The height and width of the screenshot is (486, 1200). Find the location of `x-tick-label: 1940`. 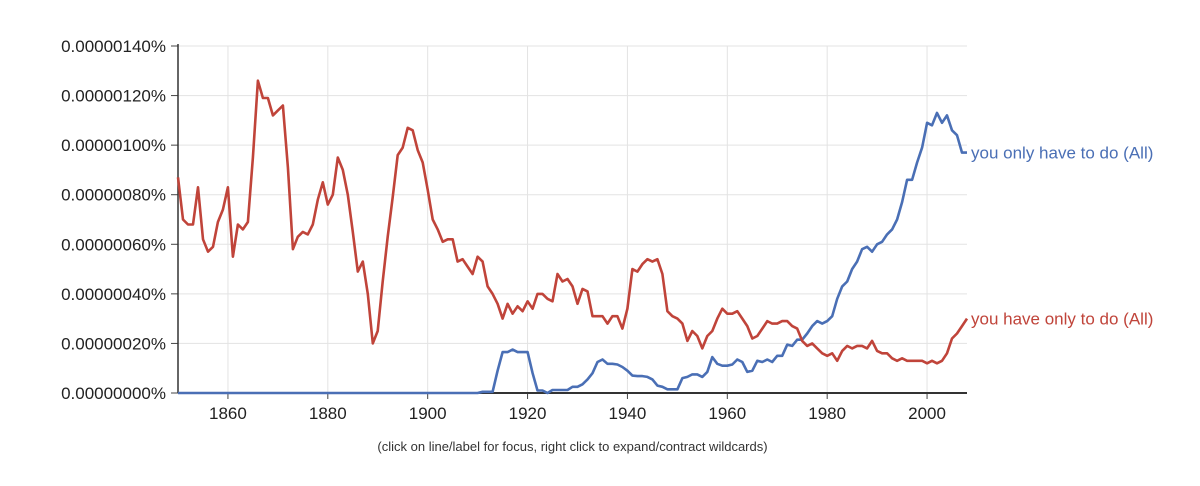

x-tick-label: 1940 is located at coordinates (628, 413).